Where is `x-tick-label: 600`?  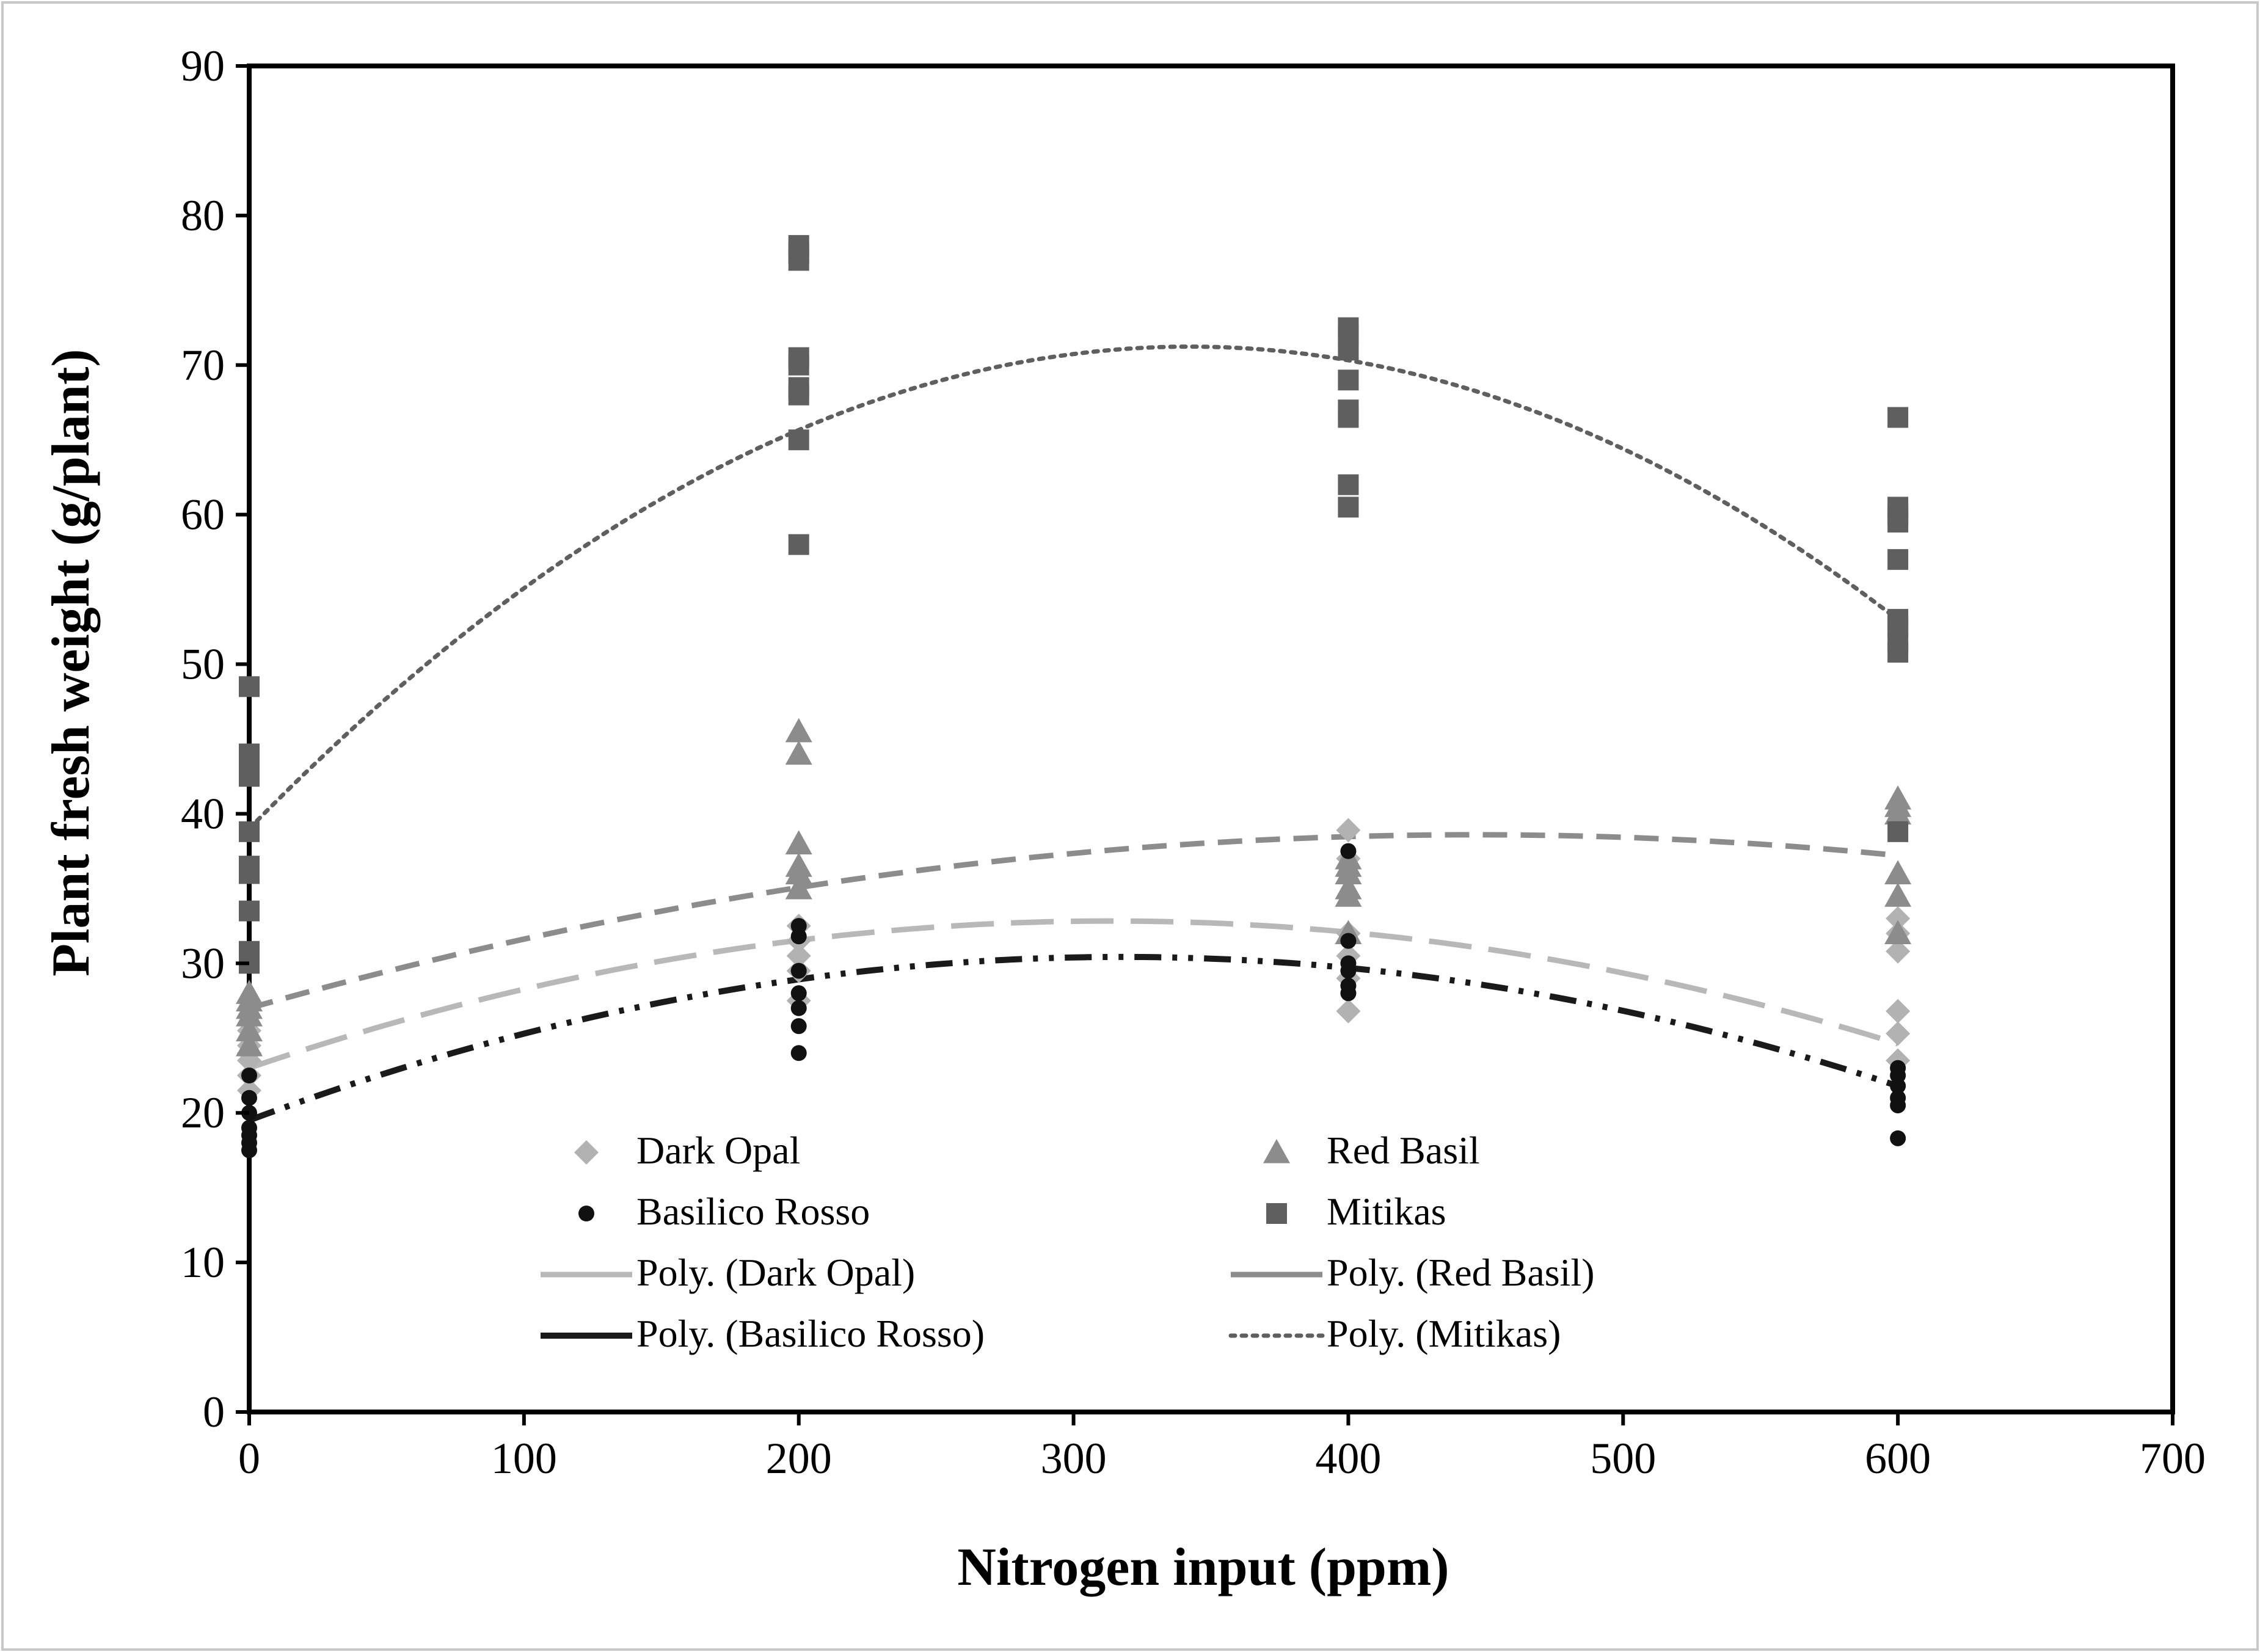 x-tick-label: 600 is located at coordinates (1898, 1458).